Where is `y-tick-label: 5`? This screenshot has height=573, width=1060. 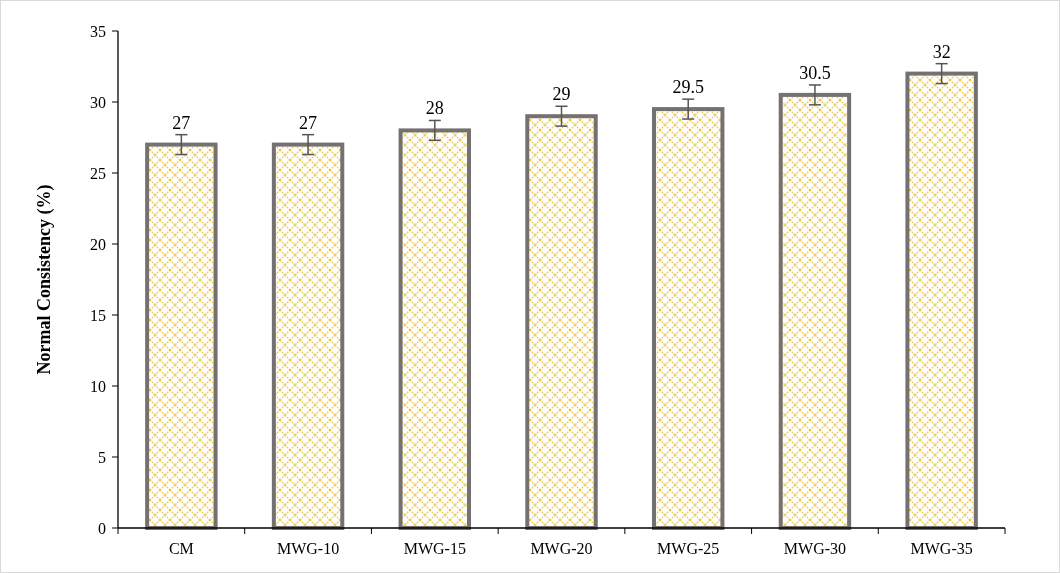 y-tick-label: 5 is located at coordinates (102, 457).